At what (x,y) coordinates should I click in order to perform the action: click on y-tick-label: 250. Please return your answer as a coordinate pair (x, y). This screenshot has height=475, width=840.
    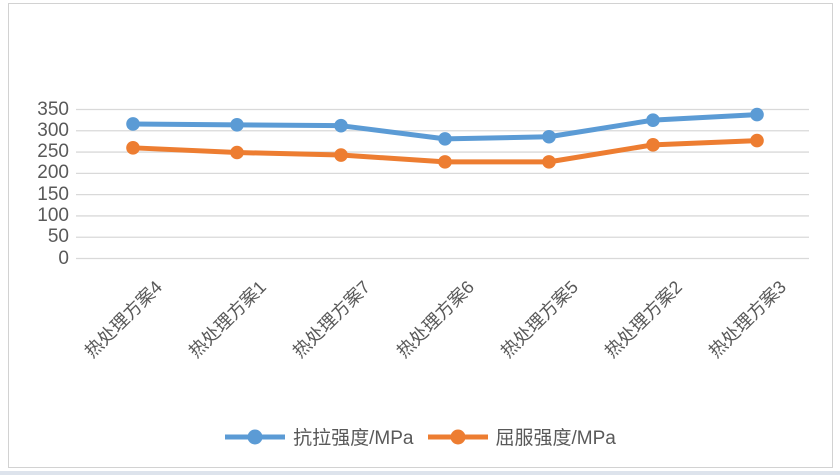
    Looking at the image, I should click on (53, 152).